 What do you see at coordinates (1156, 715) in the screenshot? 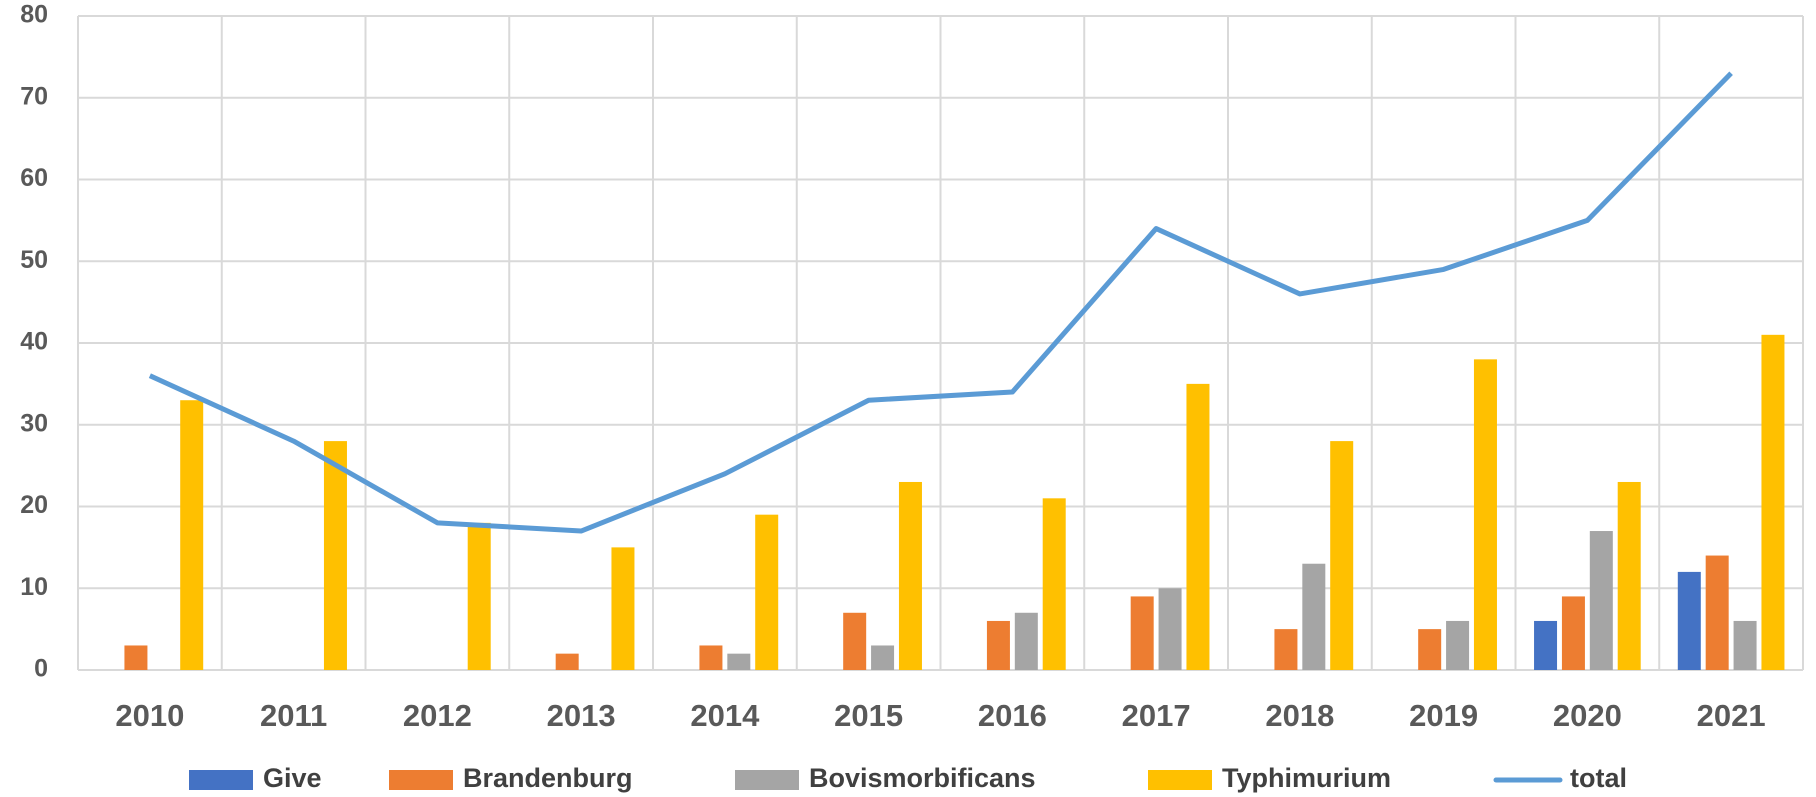
I see `x-tick-label: 2017` at bounding box center [1156, 715].